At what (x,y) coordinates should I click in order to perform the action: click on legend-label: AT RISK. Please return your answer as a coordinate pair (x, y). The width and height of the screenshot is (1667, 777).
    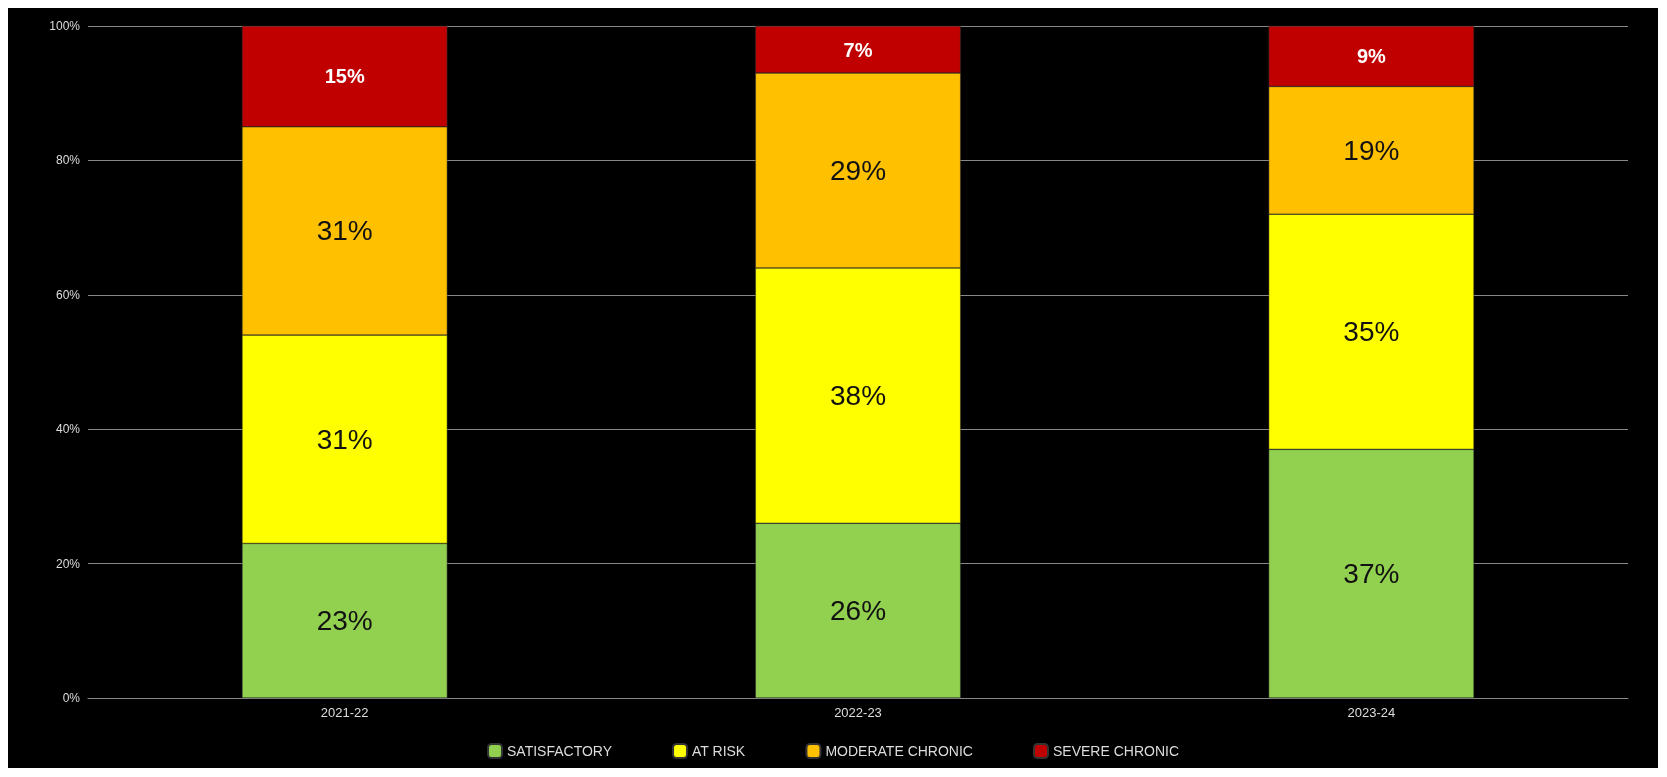
    Looking at the image, I should click on (719, 751).